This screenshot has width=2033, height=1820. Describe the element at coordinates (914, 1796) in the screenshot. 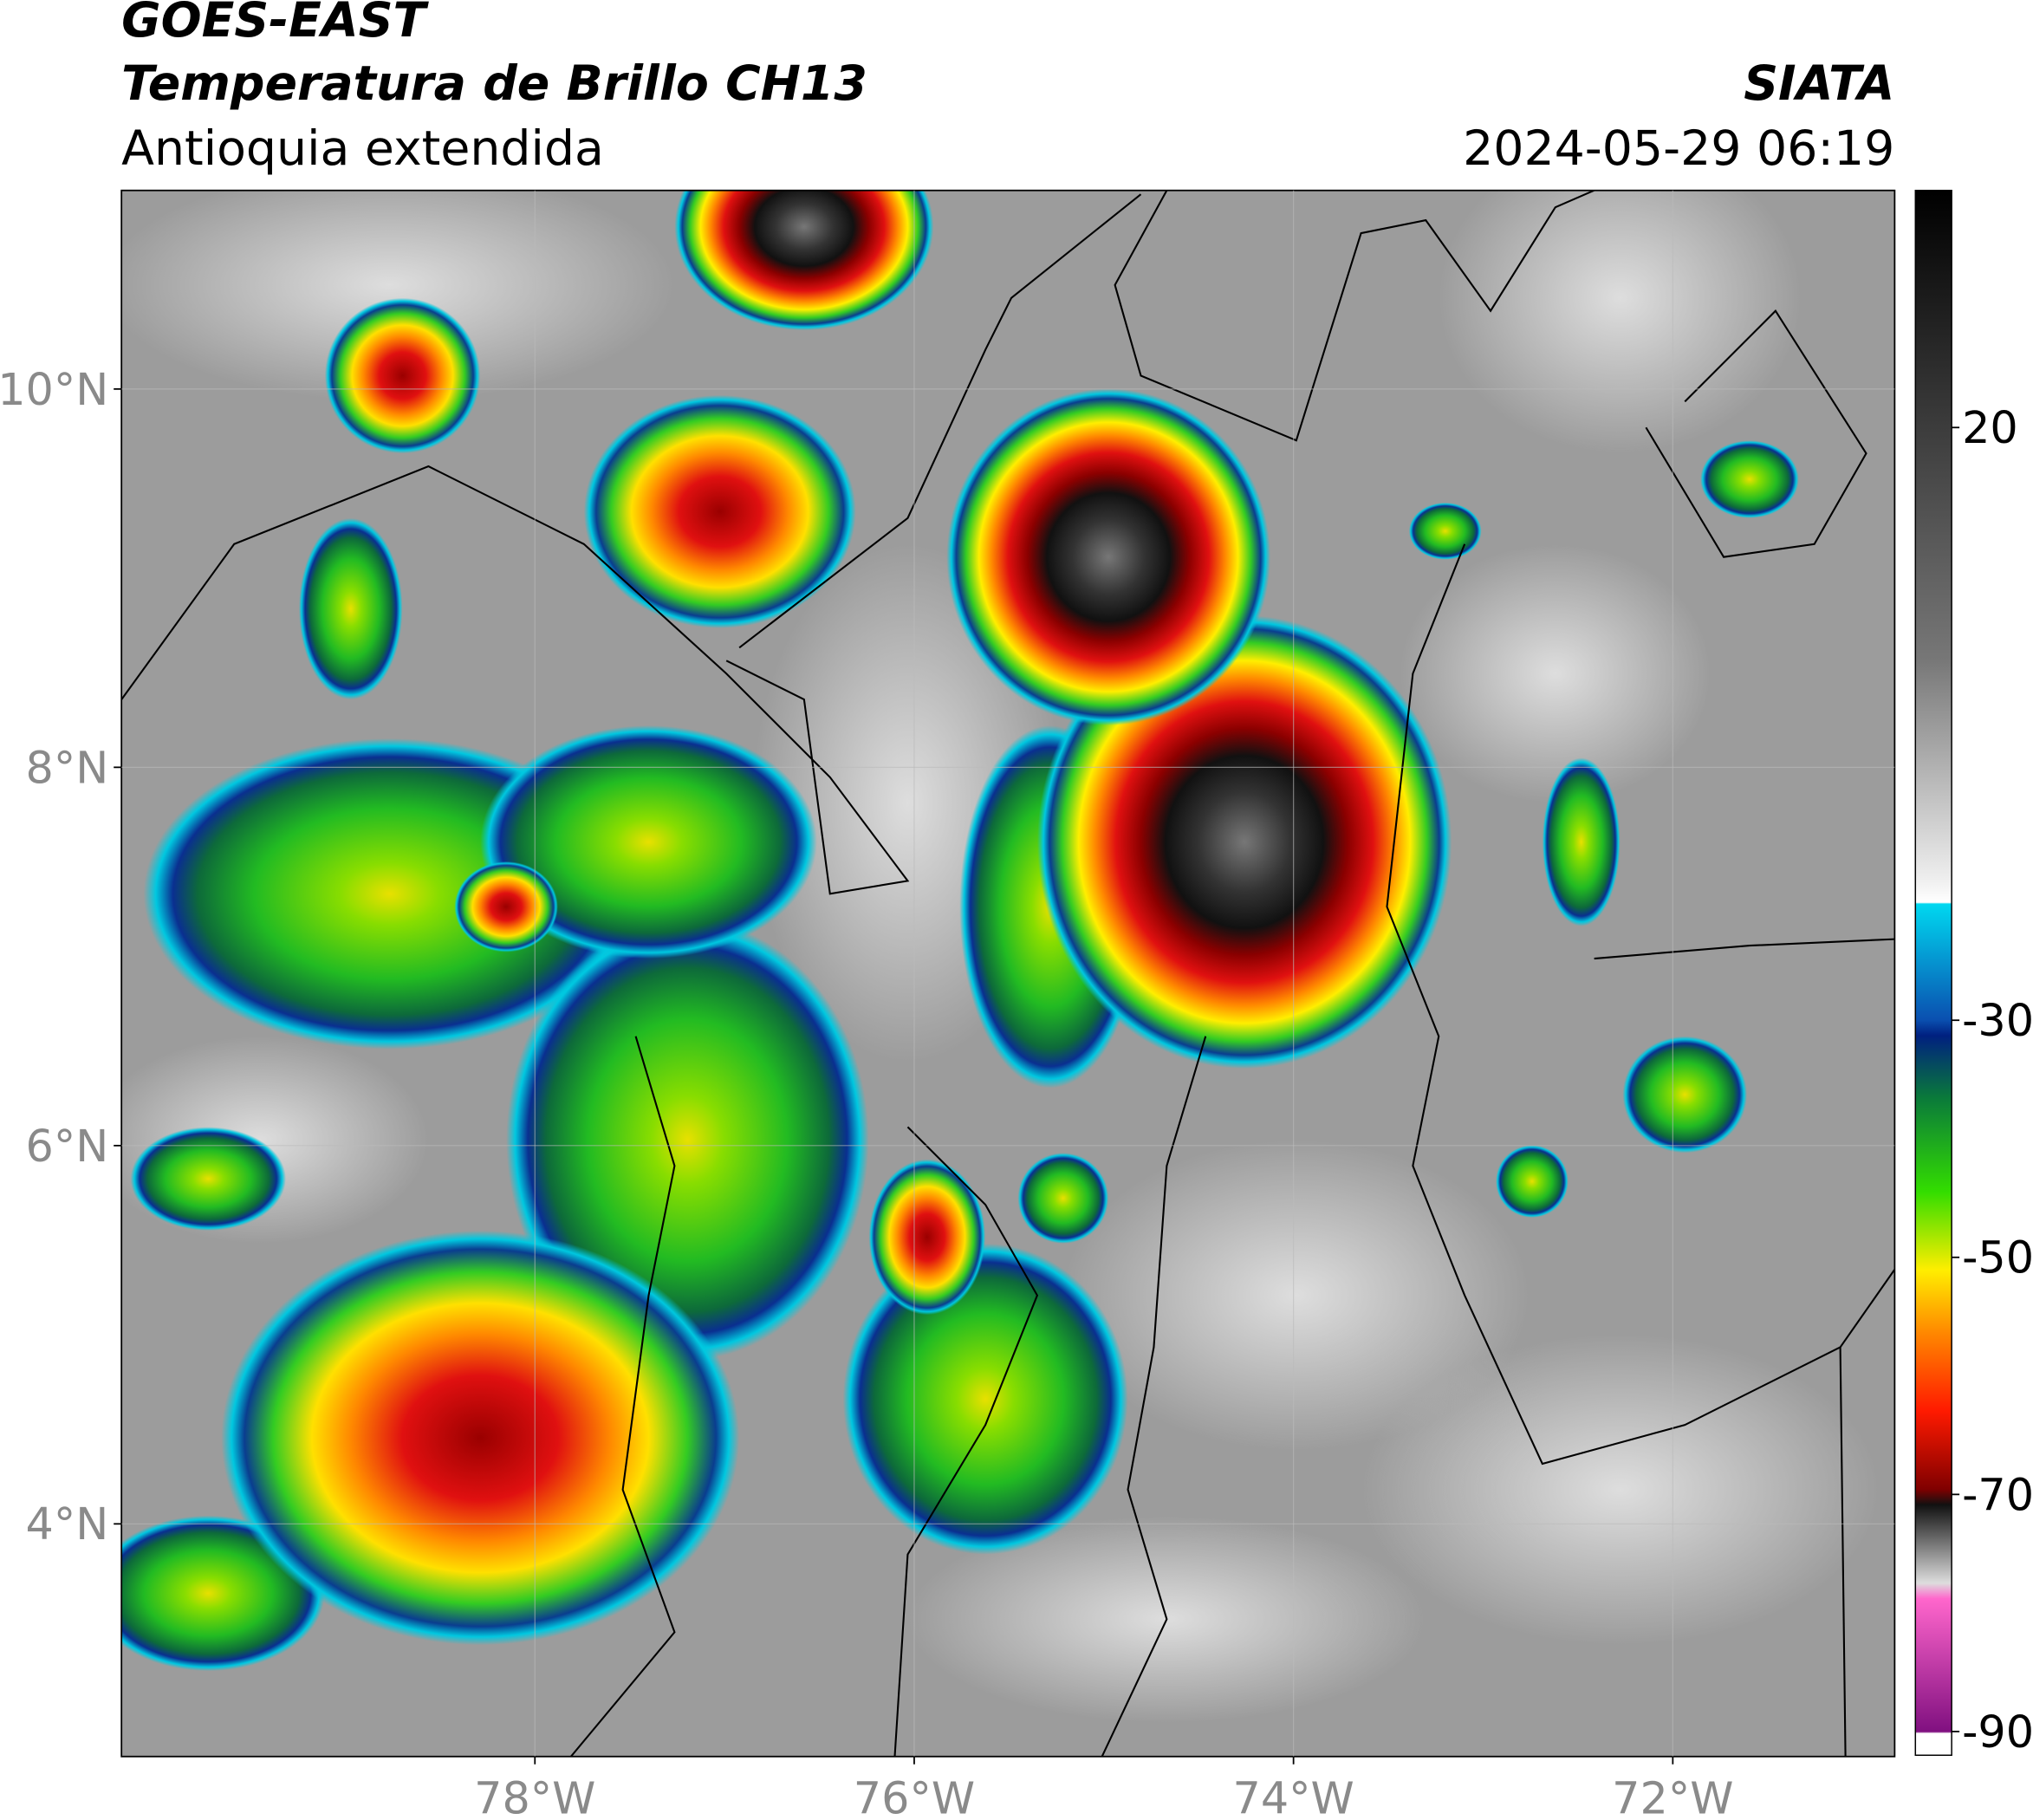

I see `x-tick-label: 76°W` at that location.